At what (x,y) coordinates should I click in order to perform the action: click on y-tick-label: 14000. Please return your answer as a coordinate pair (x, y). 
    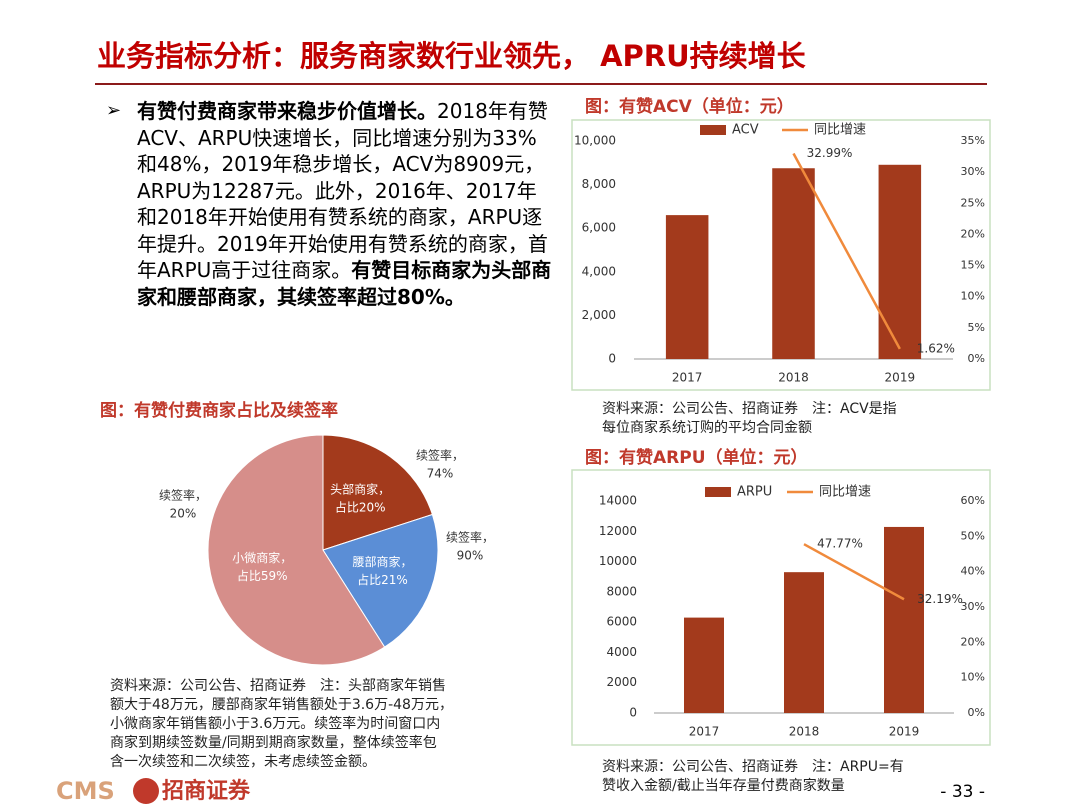
    Looking at the image, I should click on (618, 501).